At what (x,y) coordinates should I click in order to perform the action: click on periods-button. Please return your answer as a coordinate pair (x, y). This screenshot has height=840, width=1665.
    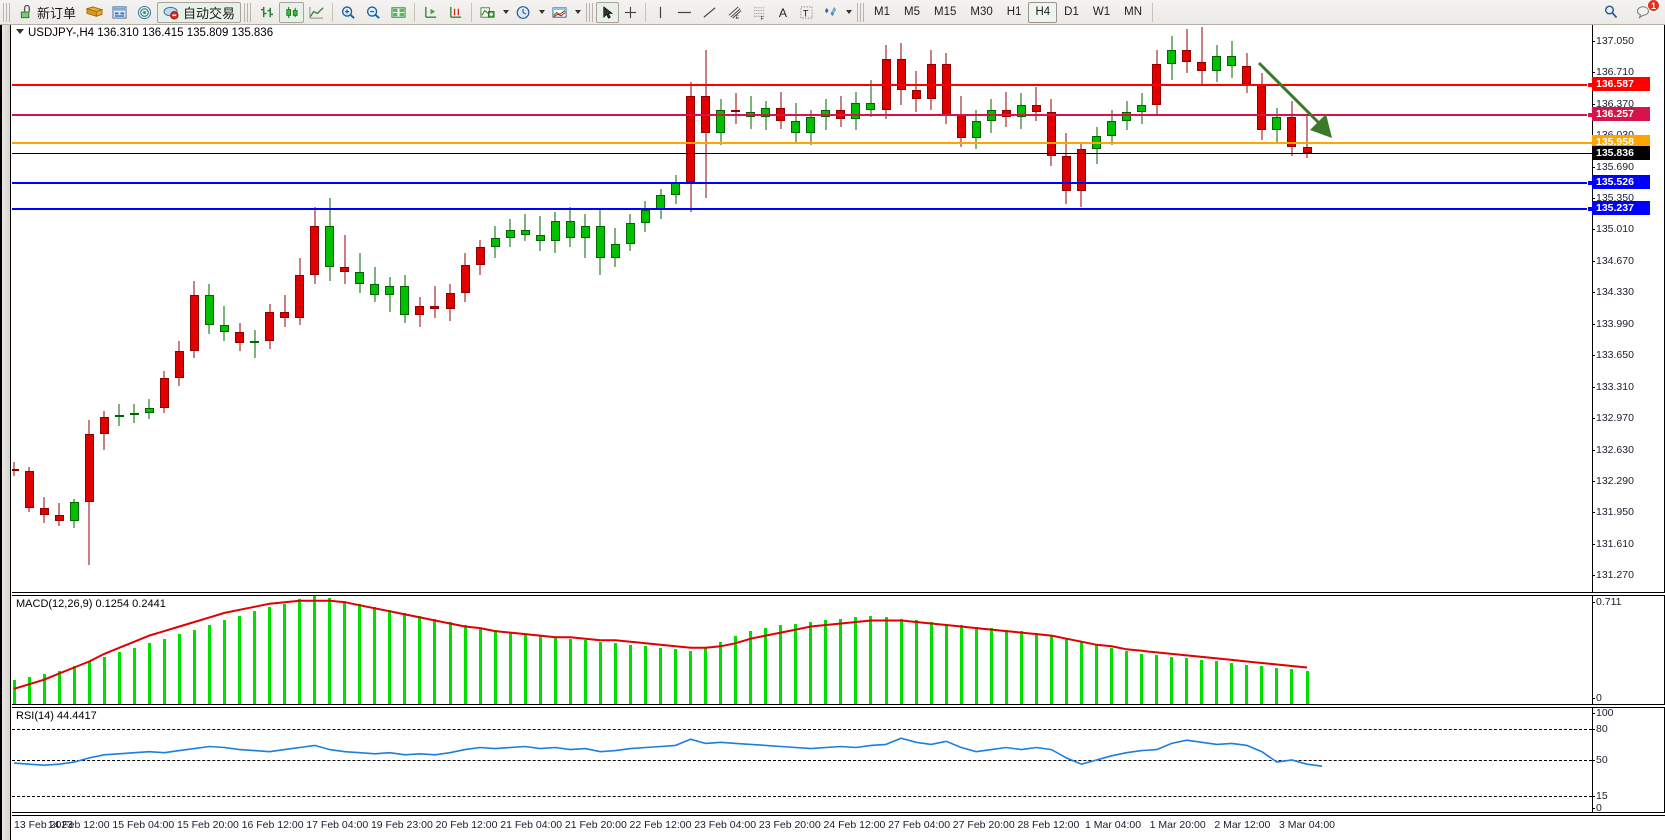
    Looking at the image, I should click on (523, 12).